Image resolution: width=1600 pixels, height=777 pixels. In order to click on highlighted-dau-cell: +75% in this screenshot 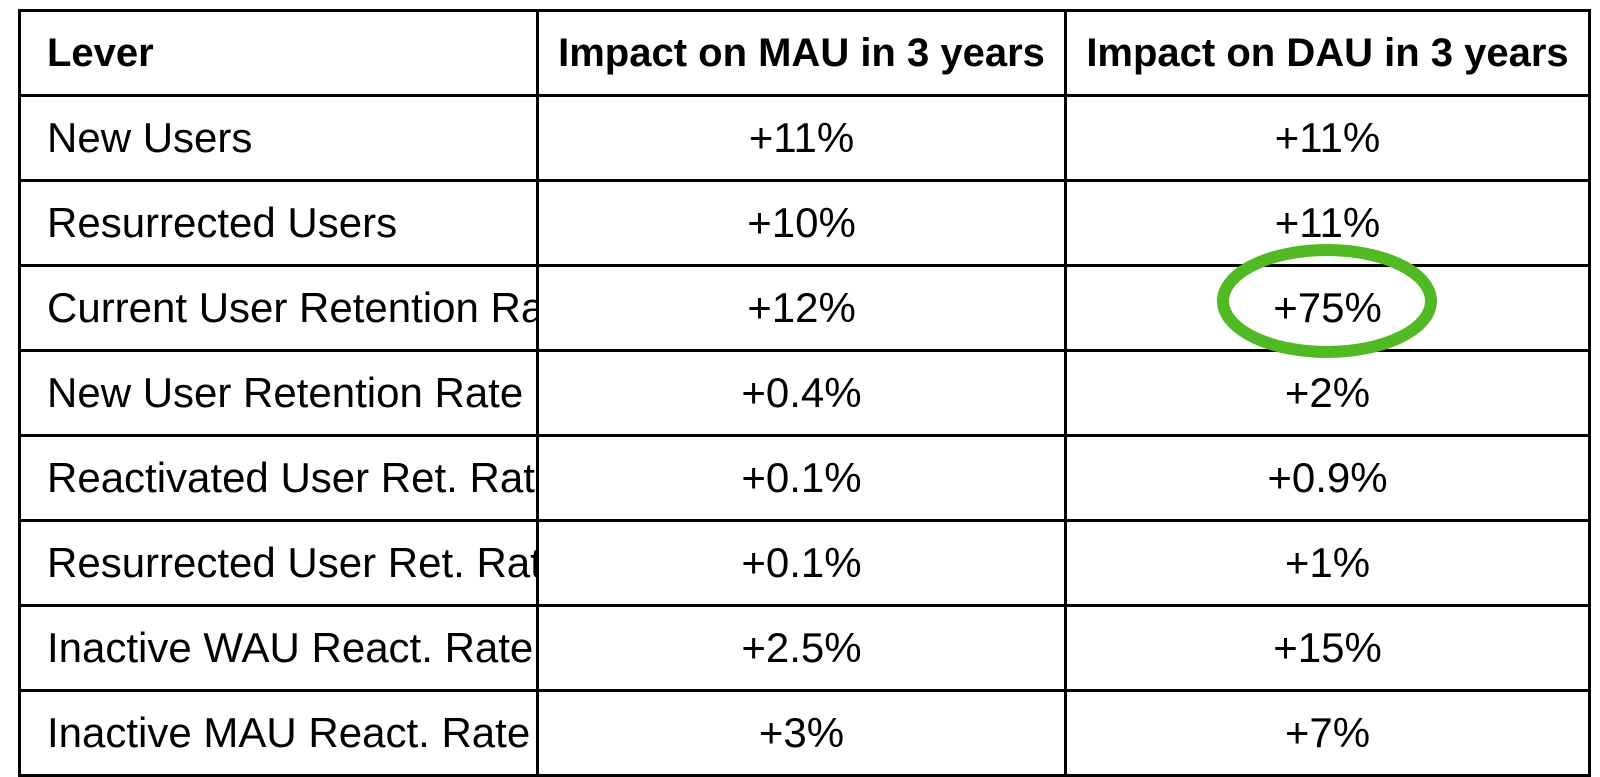, I will do `click(1327, 308)`.